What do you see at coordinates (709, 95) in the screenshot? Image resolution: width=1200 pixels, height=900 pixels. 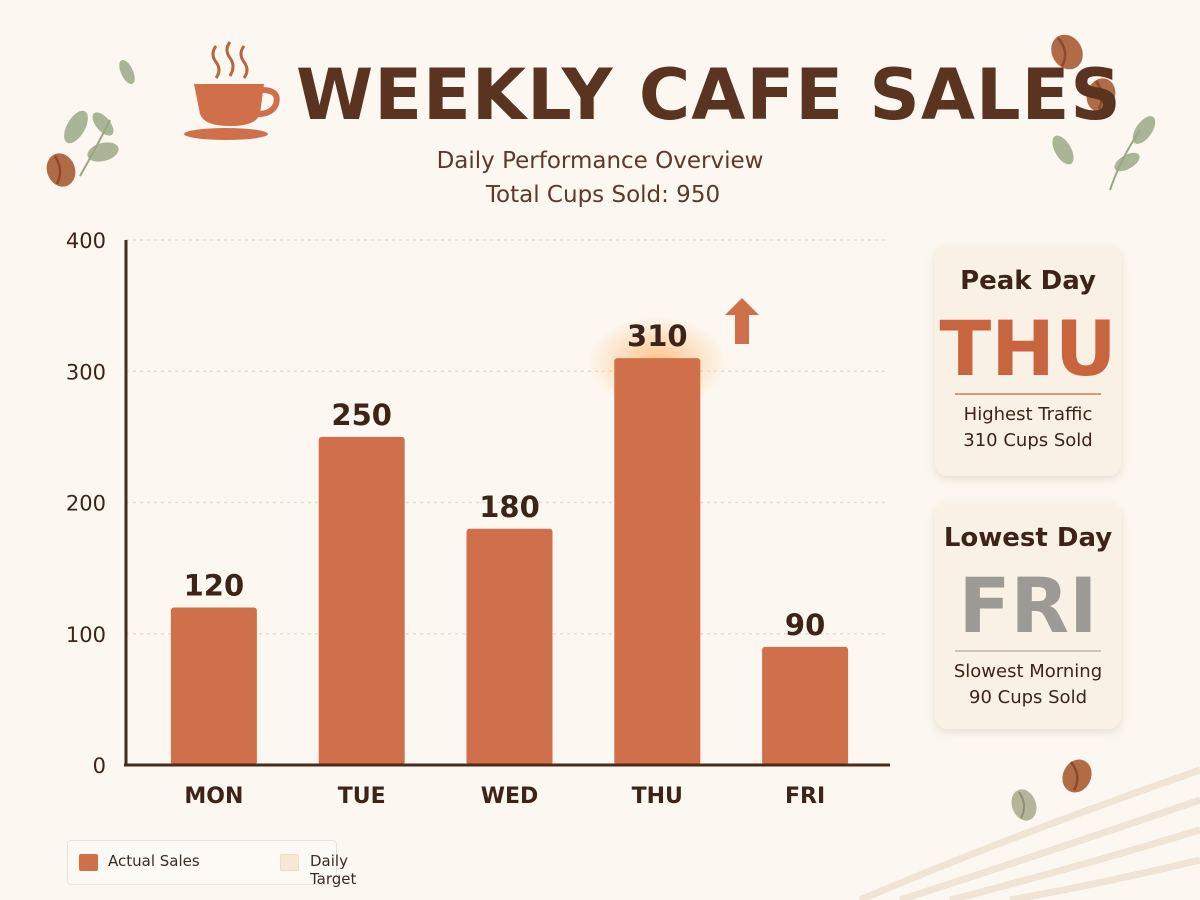 I see `page-title: WEEKLY CAFE SALES` at bounding box center [709, 95].